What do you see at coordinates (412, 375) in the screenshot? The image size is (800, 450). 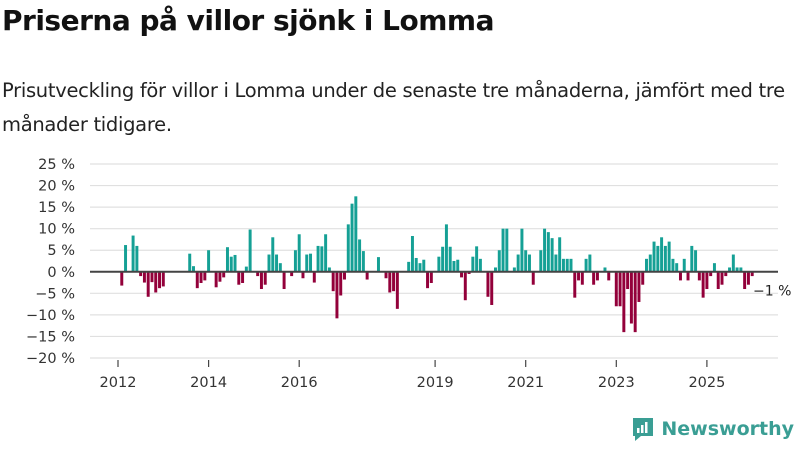 I see `x-axis: 2012 2014 2016 2019 2021 2023 2025` at bounding box center [412, 375].